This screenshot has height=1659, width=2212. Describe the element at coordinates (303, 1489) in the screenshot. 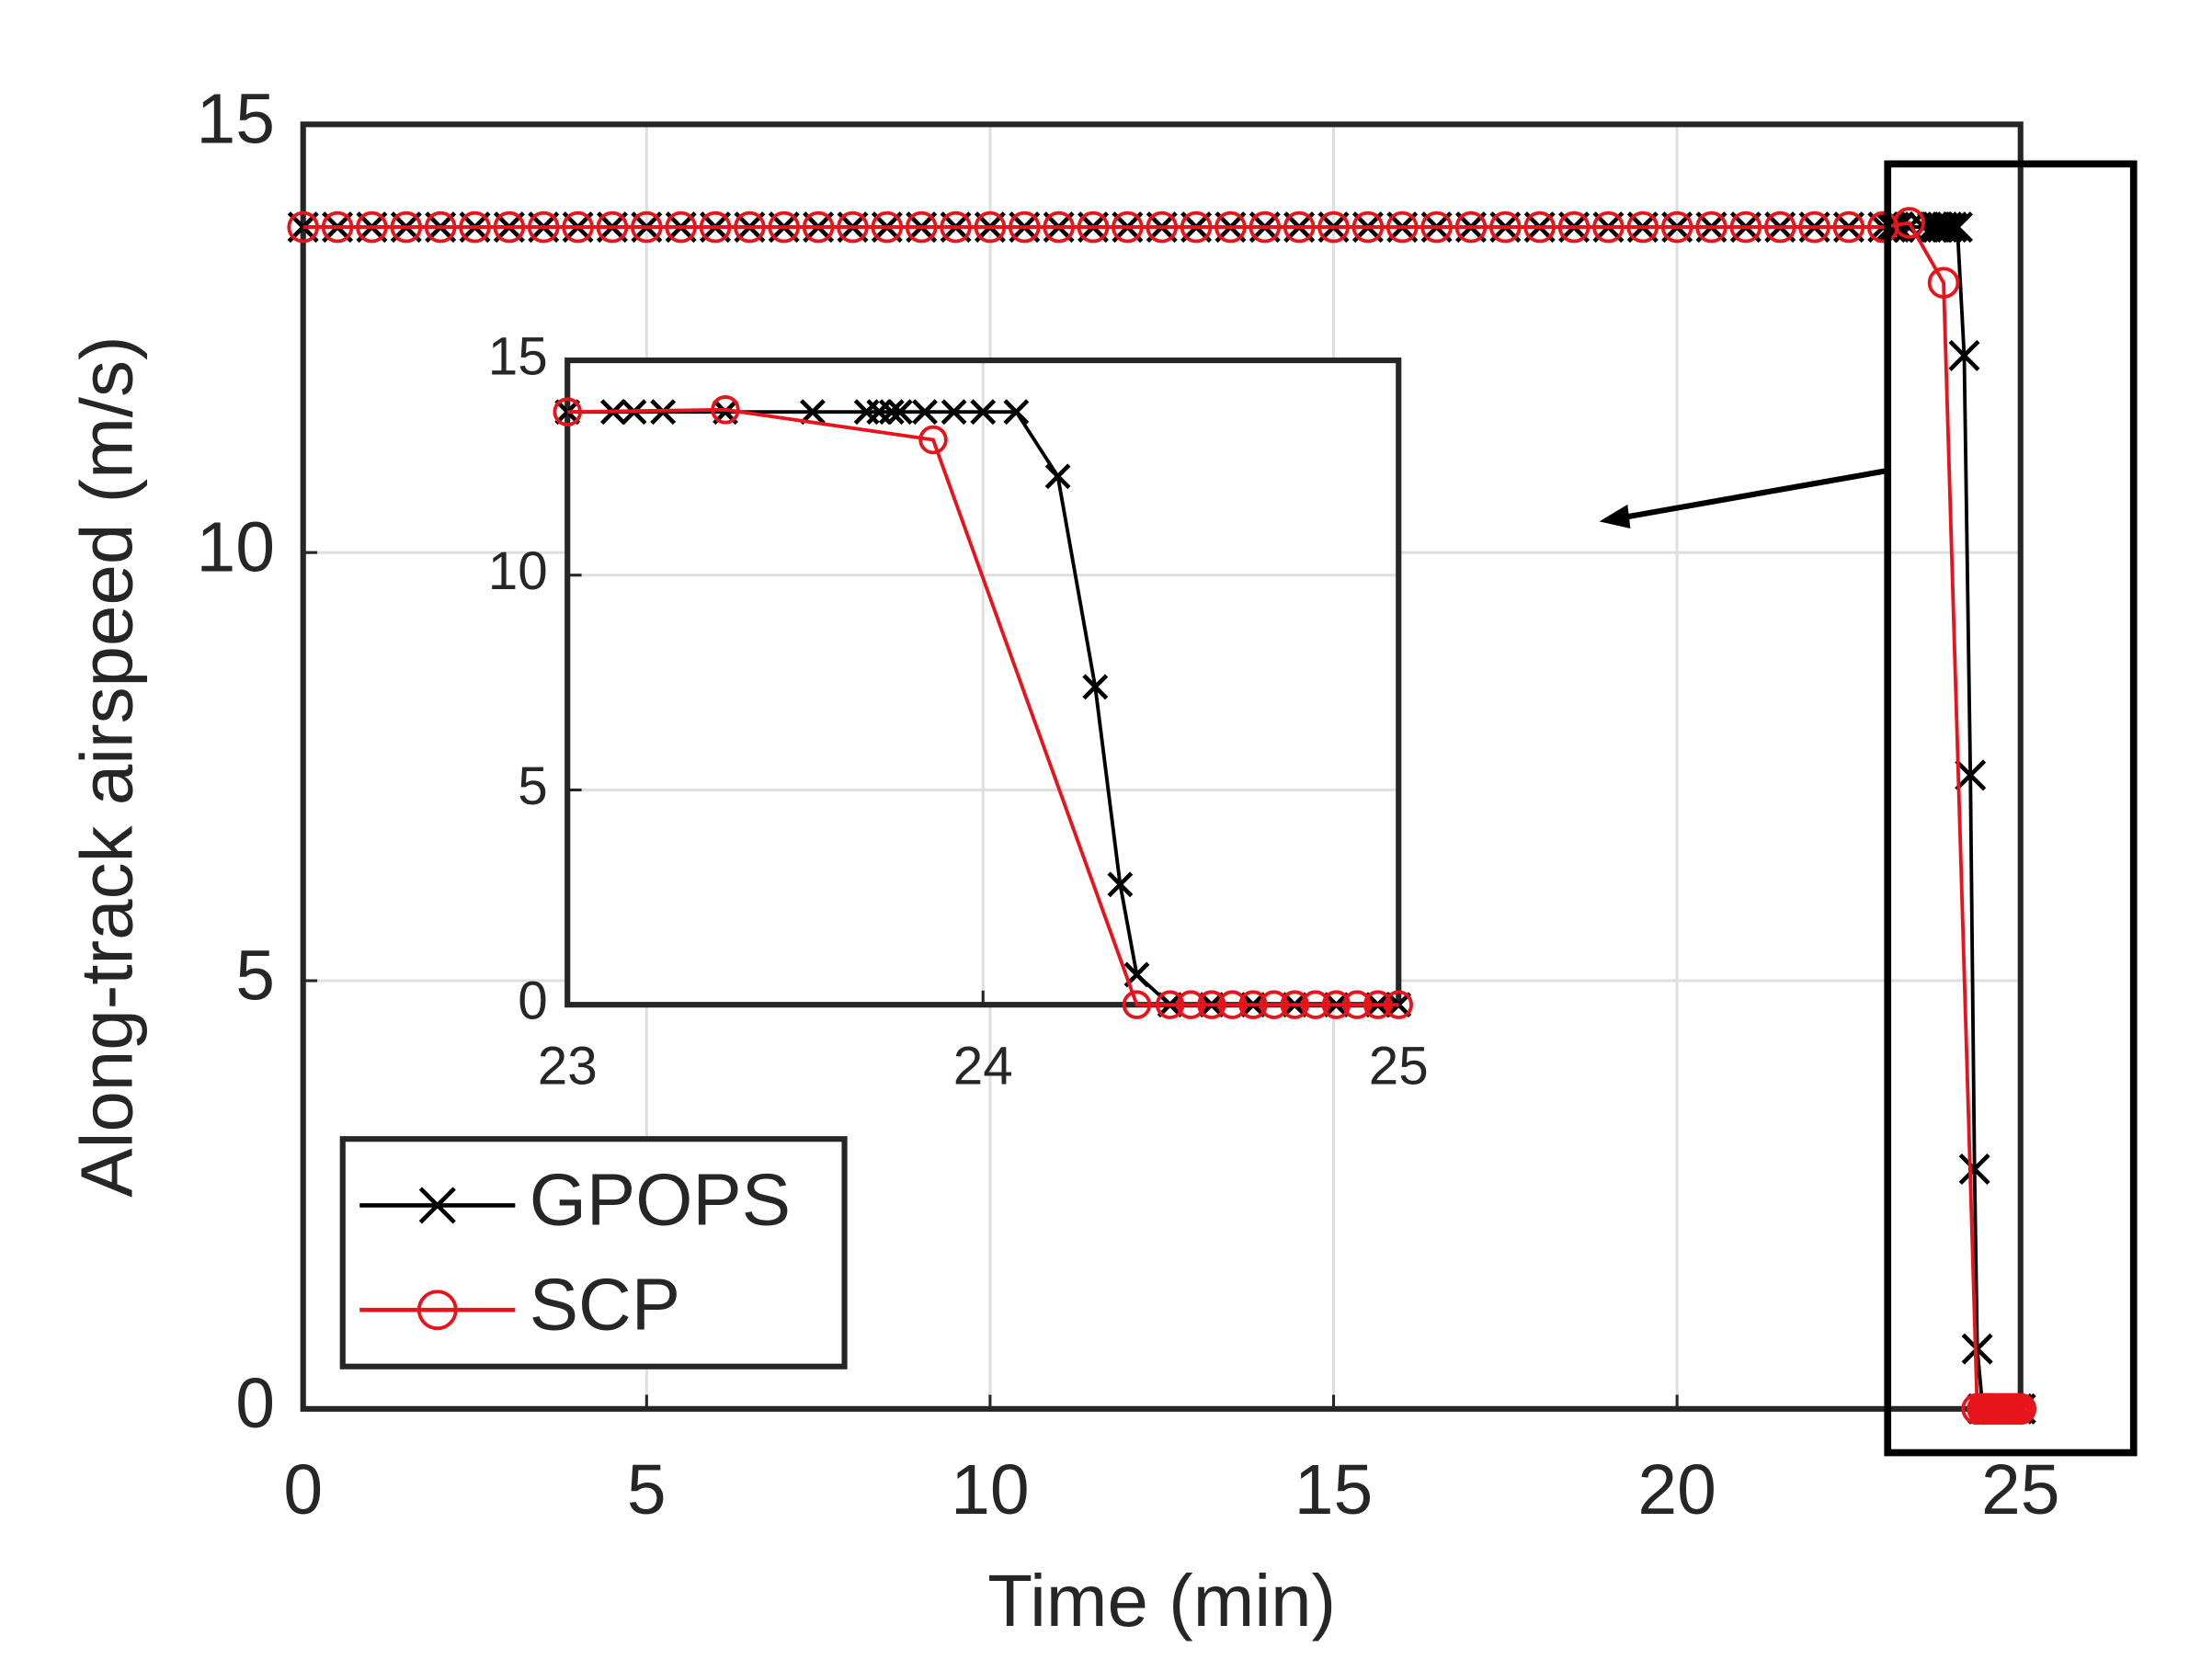

I see `x-tick-label: 0` at that location.